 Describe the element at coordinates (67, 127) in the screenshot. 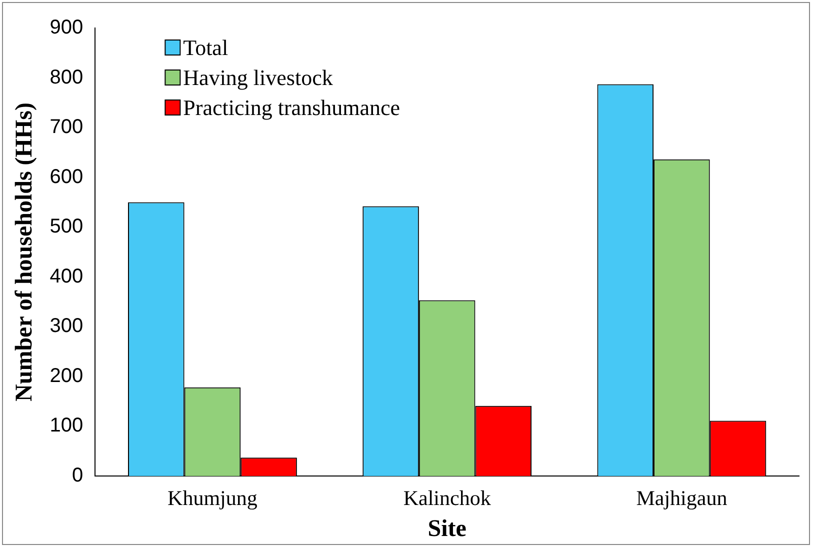

I see `y-tick-label: 700` at that location.